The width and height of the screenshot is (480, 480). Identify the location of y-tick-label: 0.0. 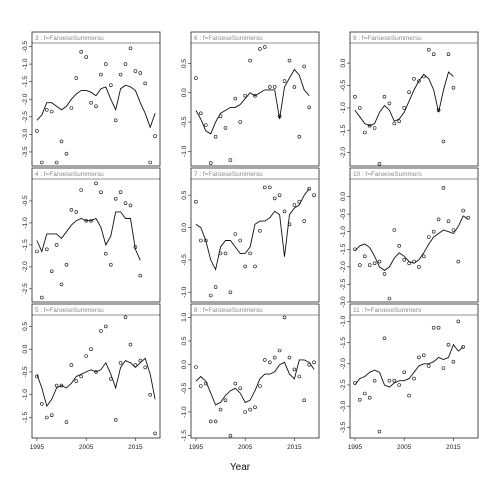
(184, 92).